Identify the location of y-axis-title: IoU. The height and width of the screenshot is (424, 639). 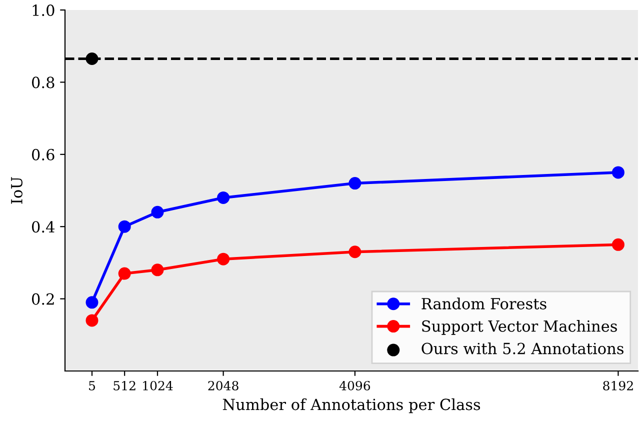
(16, 190).